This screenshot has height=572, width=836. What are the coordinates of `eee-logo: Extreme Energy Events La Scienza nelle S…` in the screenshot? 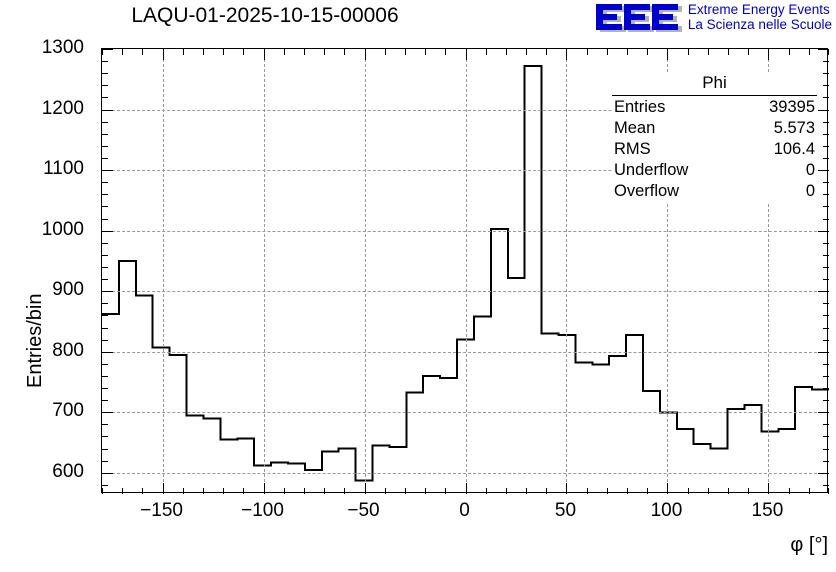 It's located at (712, 20).